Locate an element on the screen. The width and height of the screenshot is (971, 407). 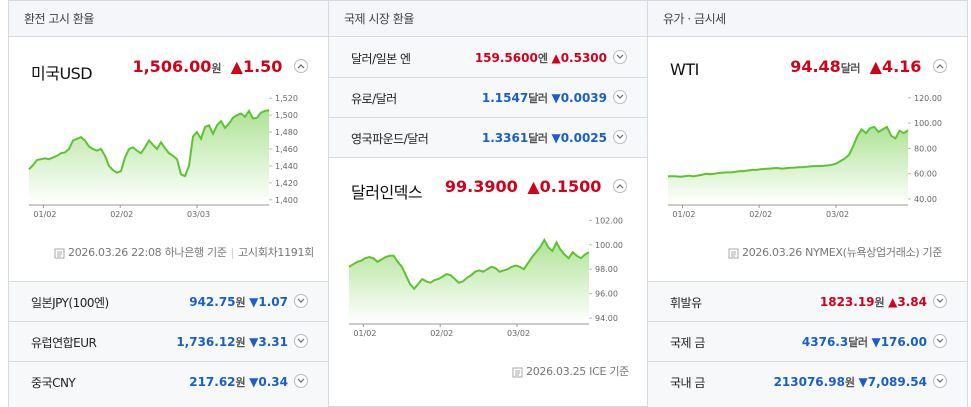
domestic-gold-value-group: 213076.98원 ▼7,089.54 is located at coordinates (860, 382).